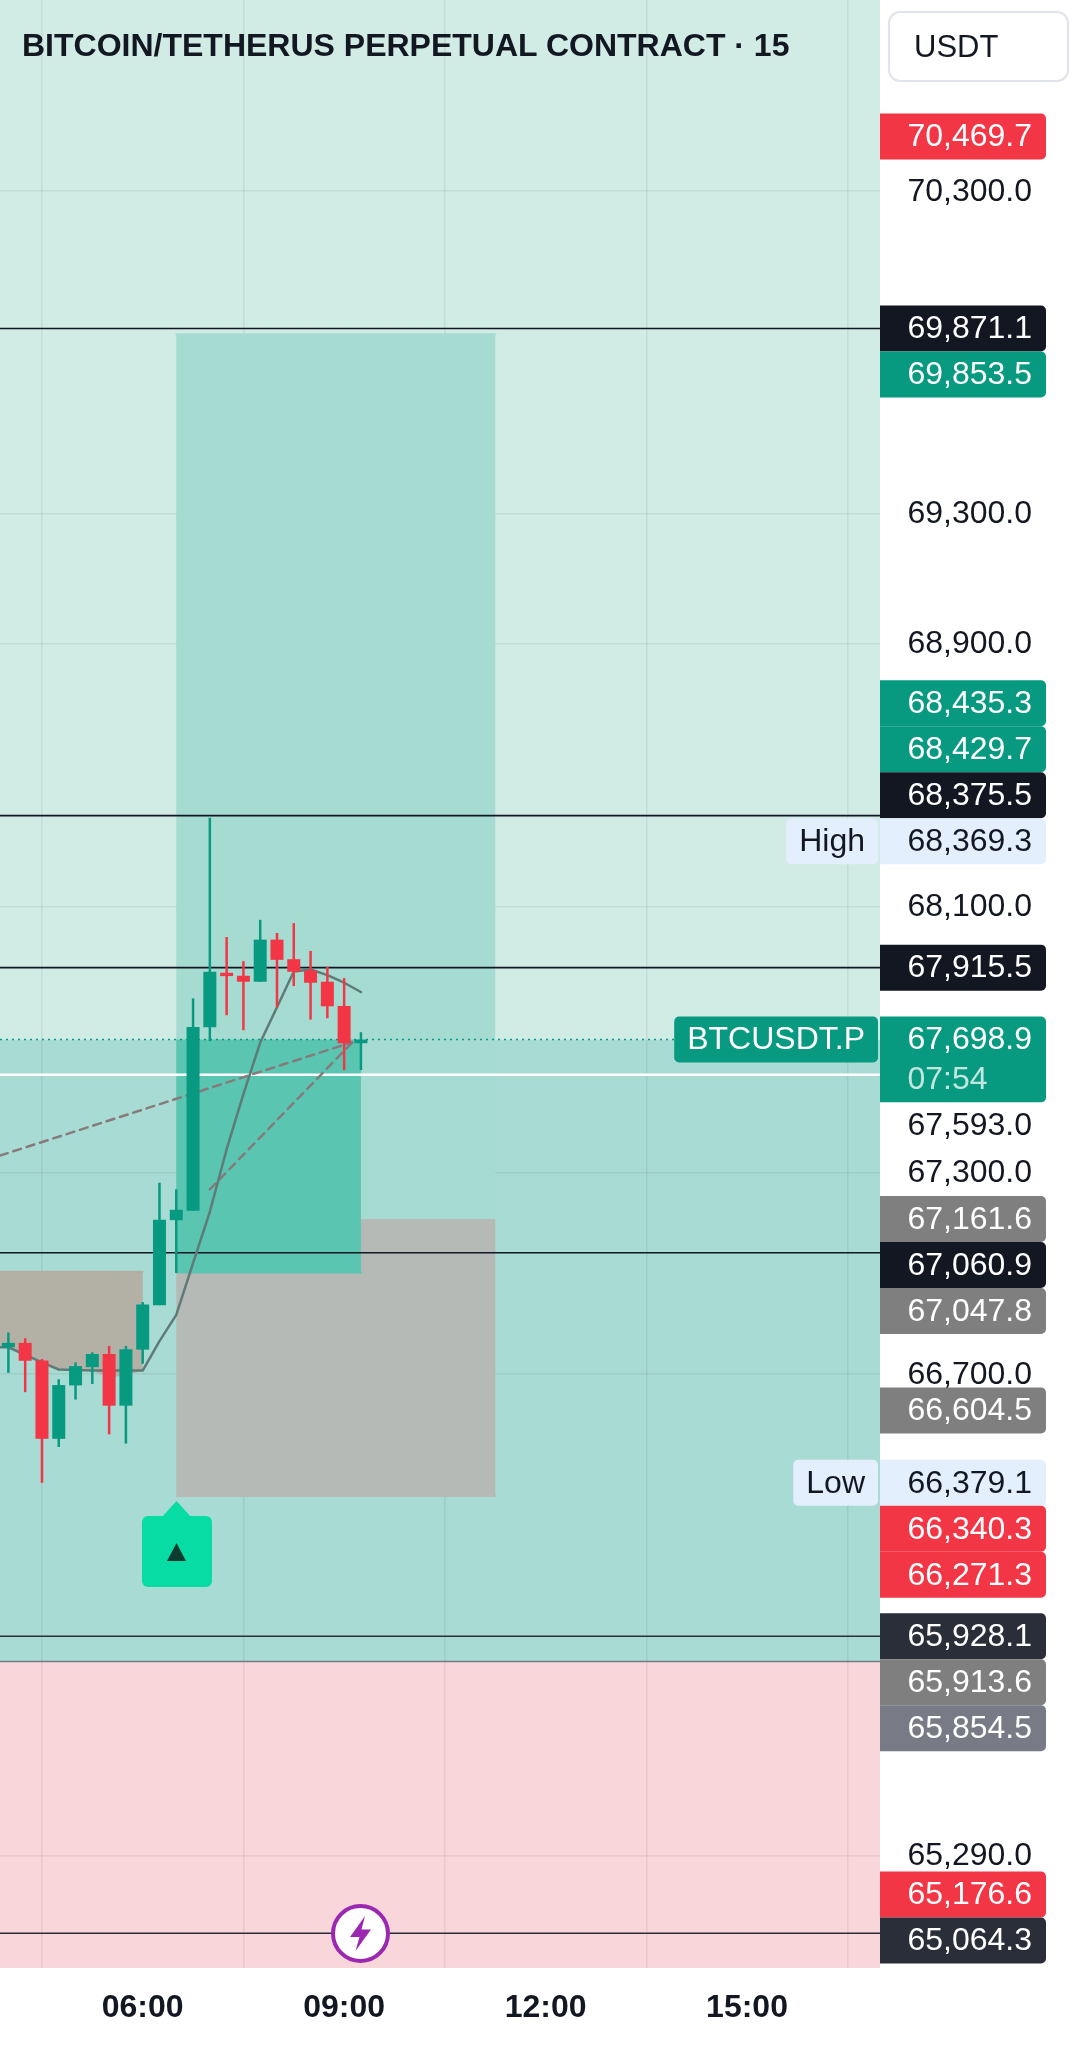 Image resolution: width=1080 pixels, height=2048 pixels. Describe the element at coordinates (969, 1893) in the screenshot. I see `text: 65,176.6` at that location.